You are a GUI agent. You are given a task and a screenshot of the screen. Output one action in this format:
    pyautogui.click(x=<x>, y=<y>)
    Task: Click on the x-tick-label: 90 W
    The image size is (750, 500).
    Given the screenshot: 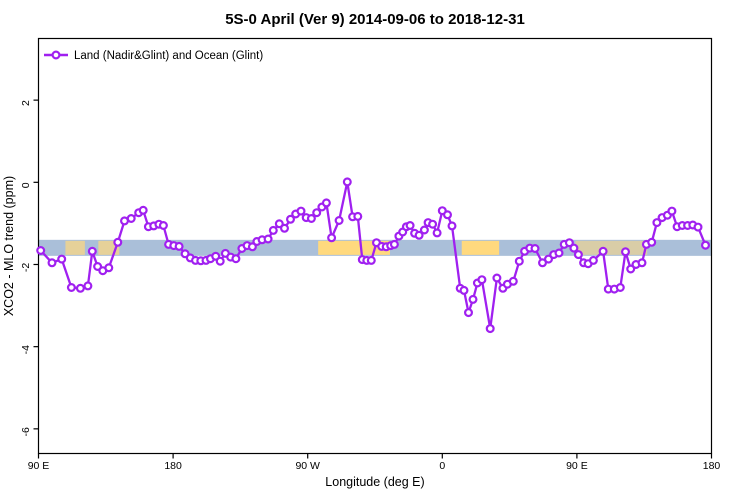 What is the action you would take?
    pyautogui.click(x=307, y=466)
    